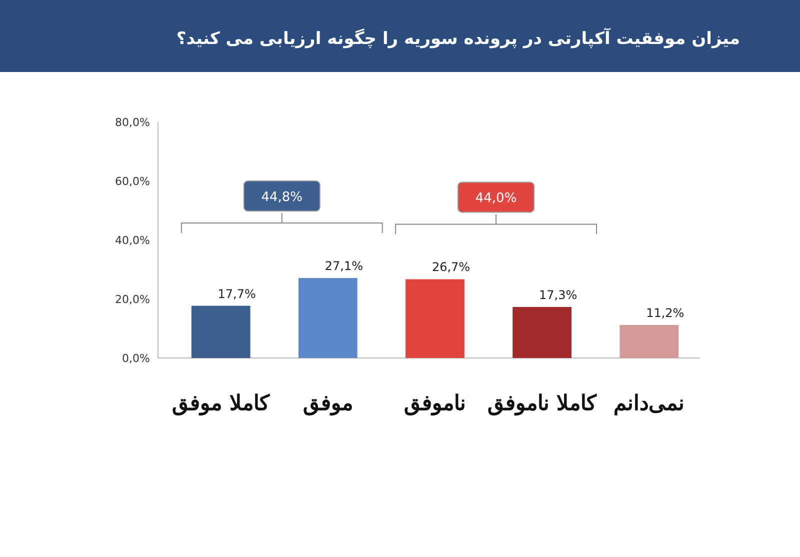 This screenshot has width=800, height=557. What do you see at coordinates (496, 198) in the screenshot?
I see `annotation: 44,0%` at bounding box center [496, 198].